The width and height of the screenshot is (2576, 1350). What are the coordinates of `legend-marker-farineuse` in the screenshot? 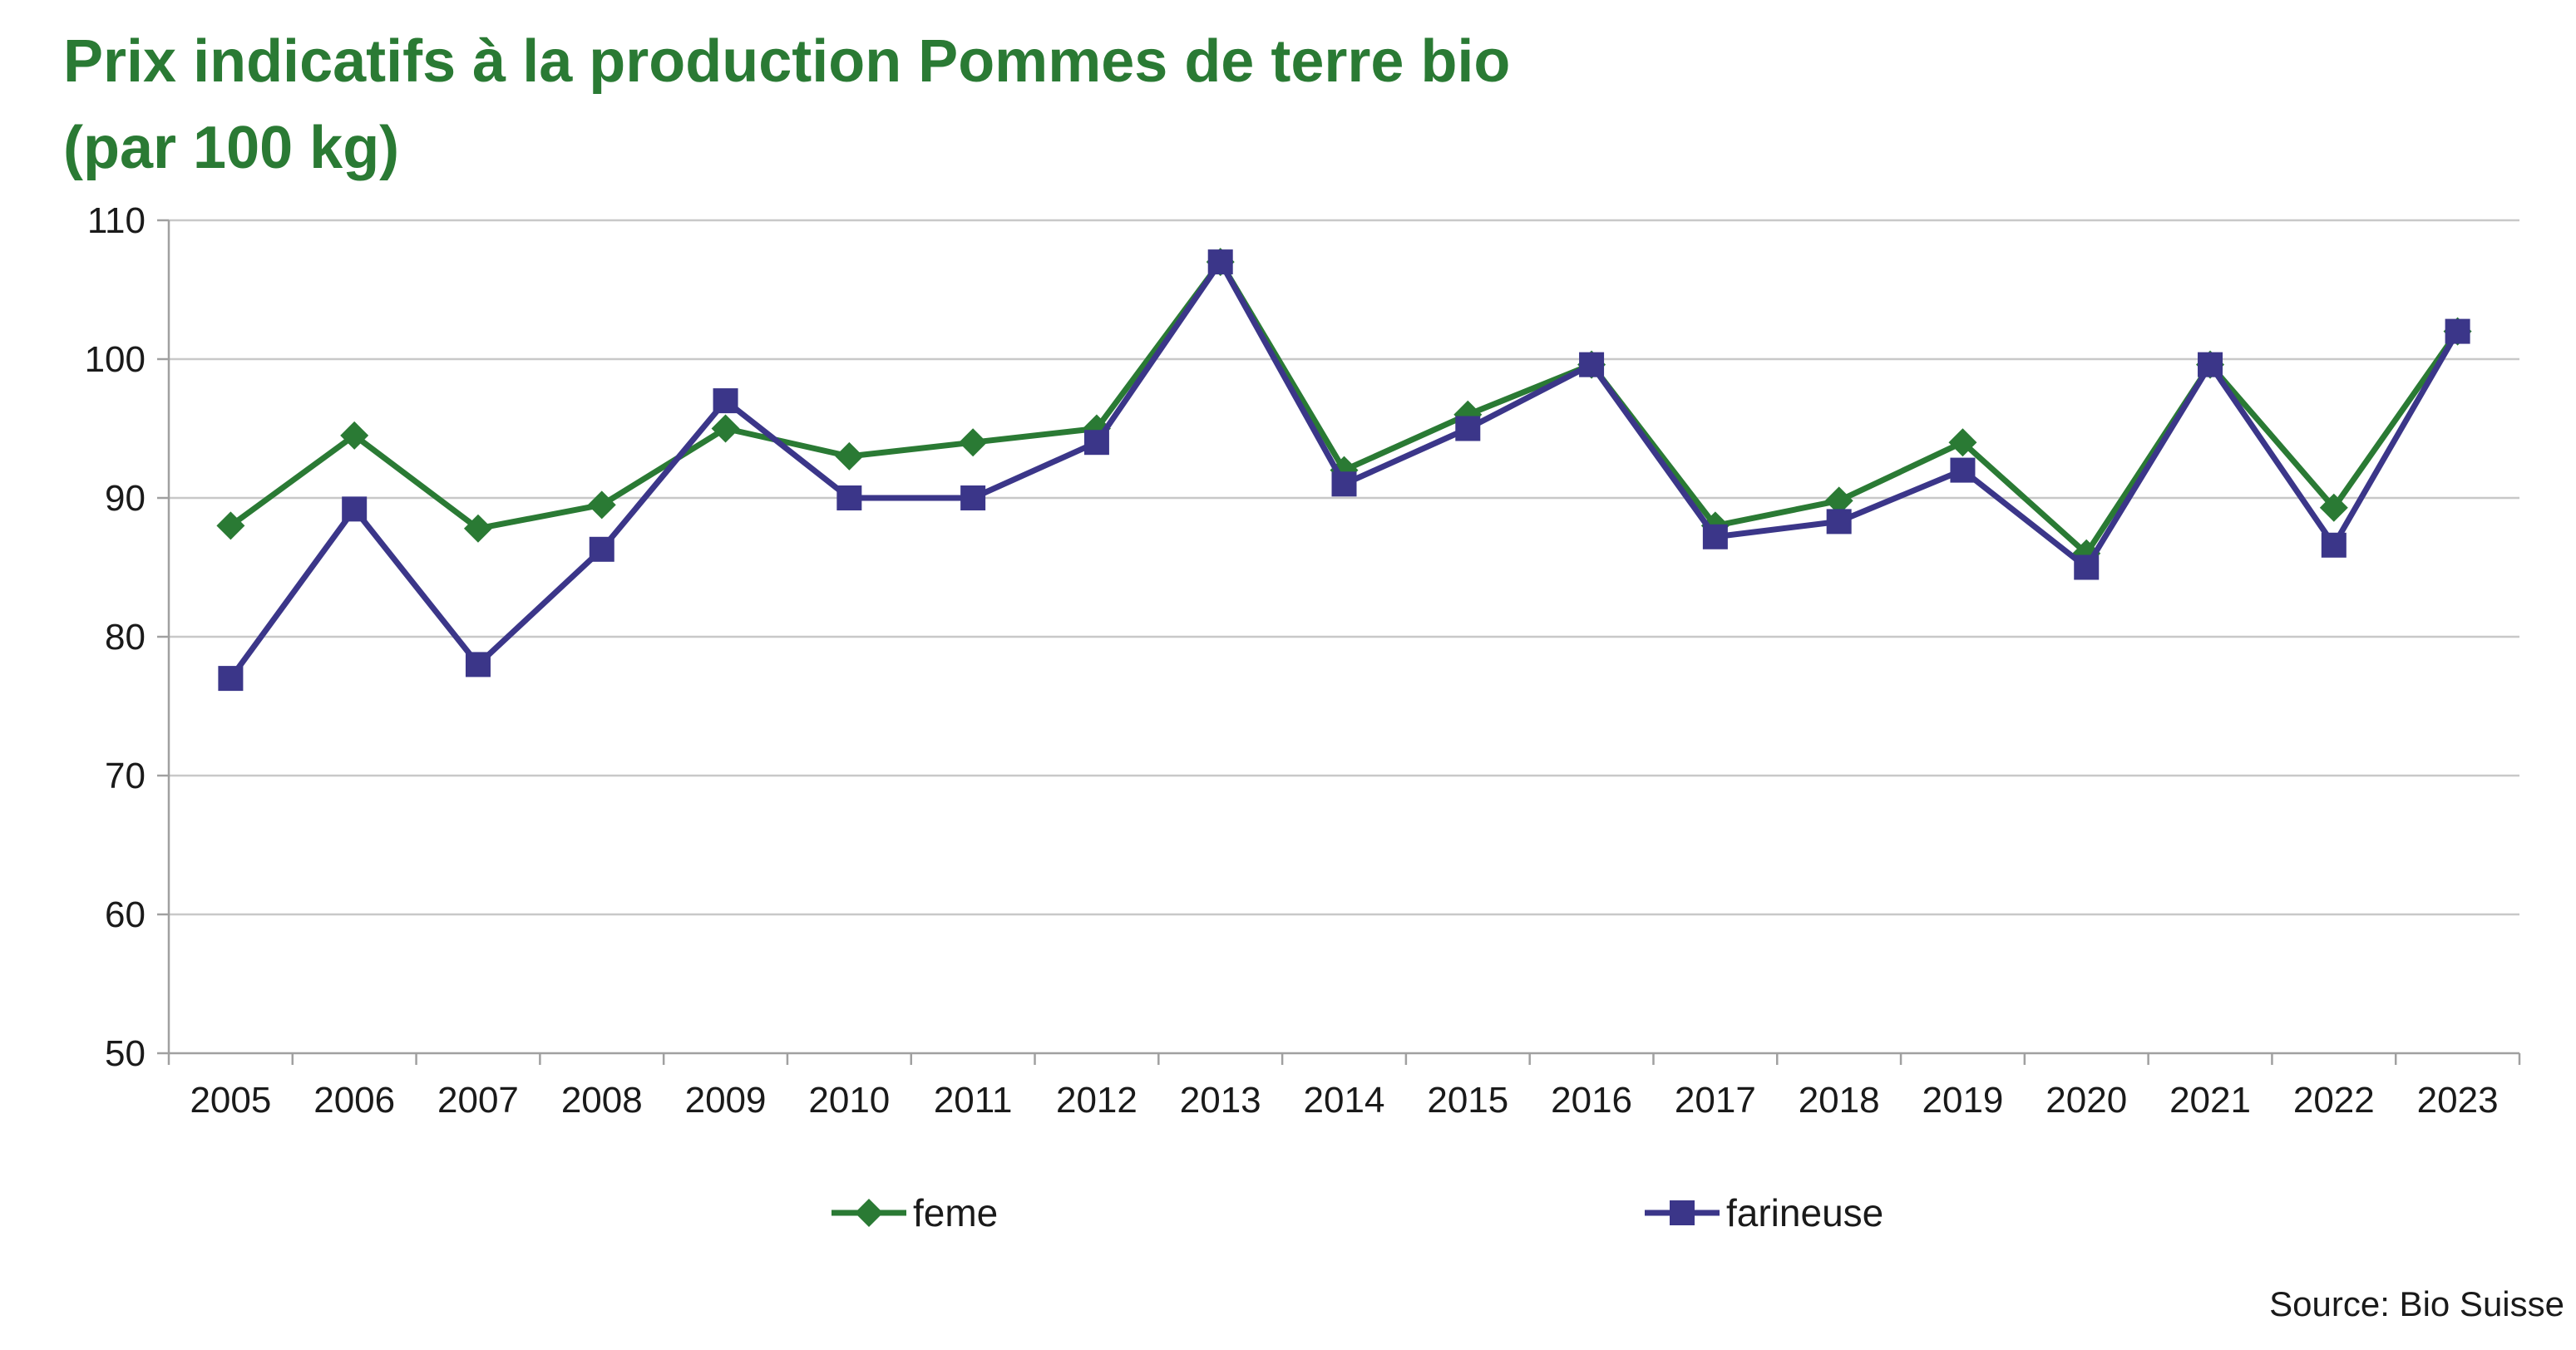 It's located at (1682, 1212).